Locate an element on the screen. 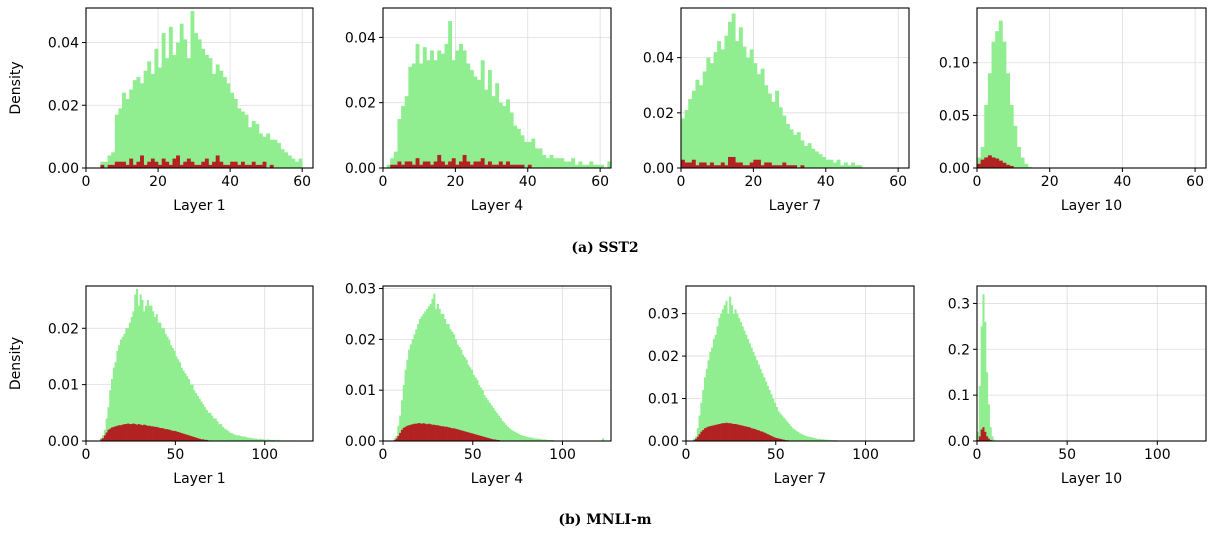 Image resolution: width=1211 pixels, height=533 pixels. x-tick-label: 20 is located at coordinates (753, 182).